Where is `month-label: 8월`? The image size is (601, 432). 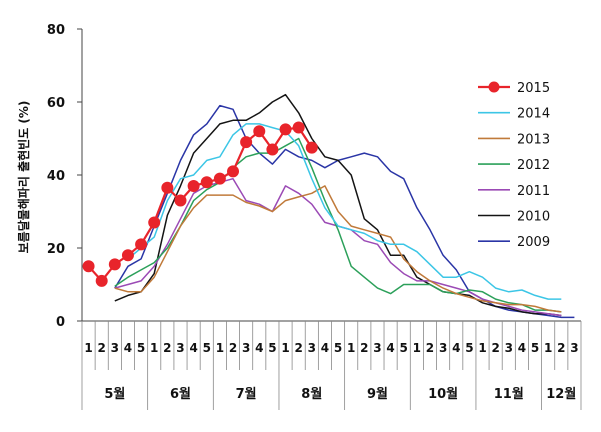
month-label: 8월 is located at coordinates (311, 394).